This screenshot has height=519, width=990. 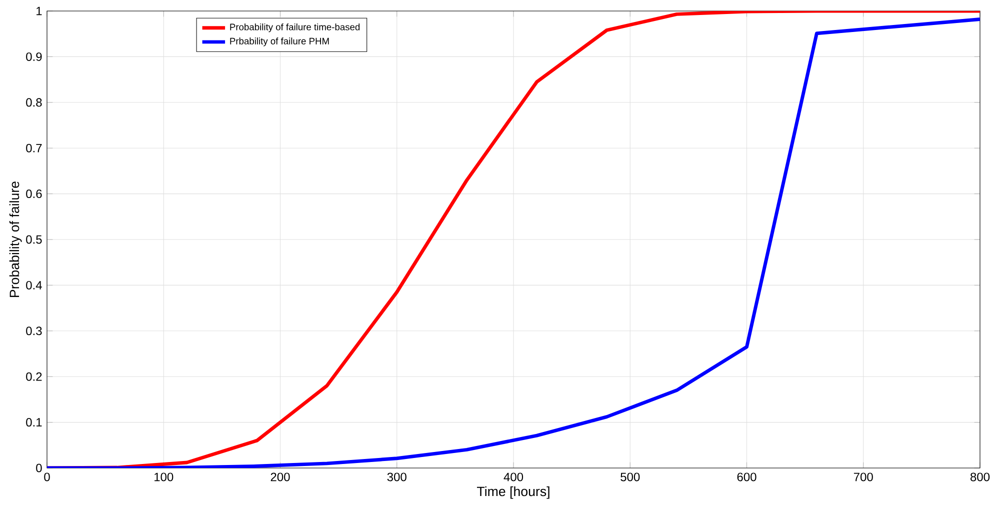 What do you see at coordinates (863, 477) in the screenshot?
I see `x-tick-label: 700` at bounding box center [863, 477].